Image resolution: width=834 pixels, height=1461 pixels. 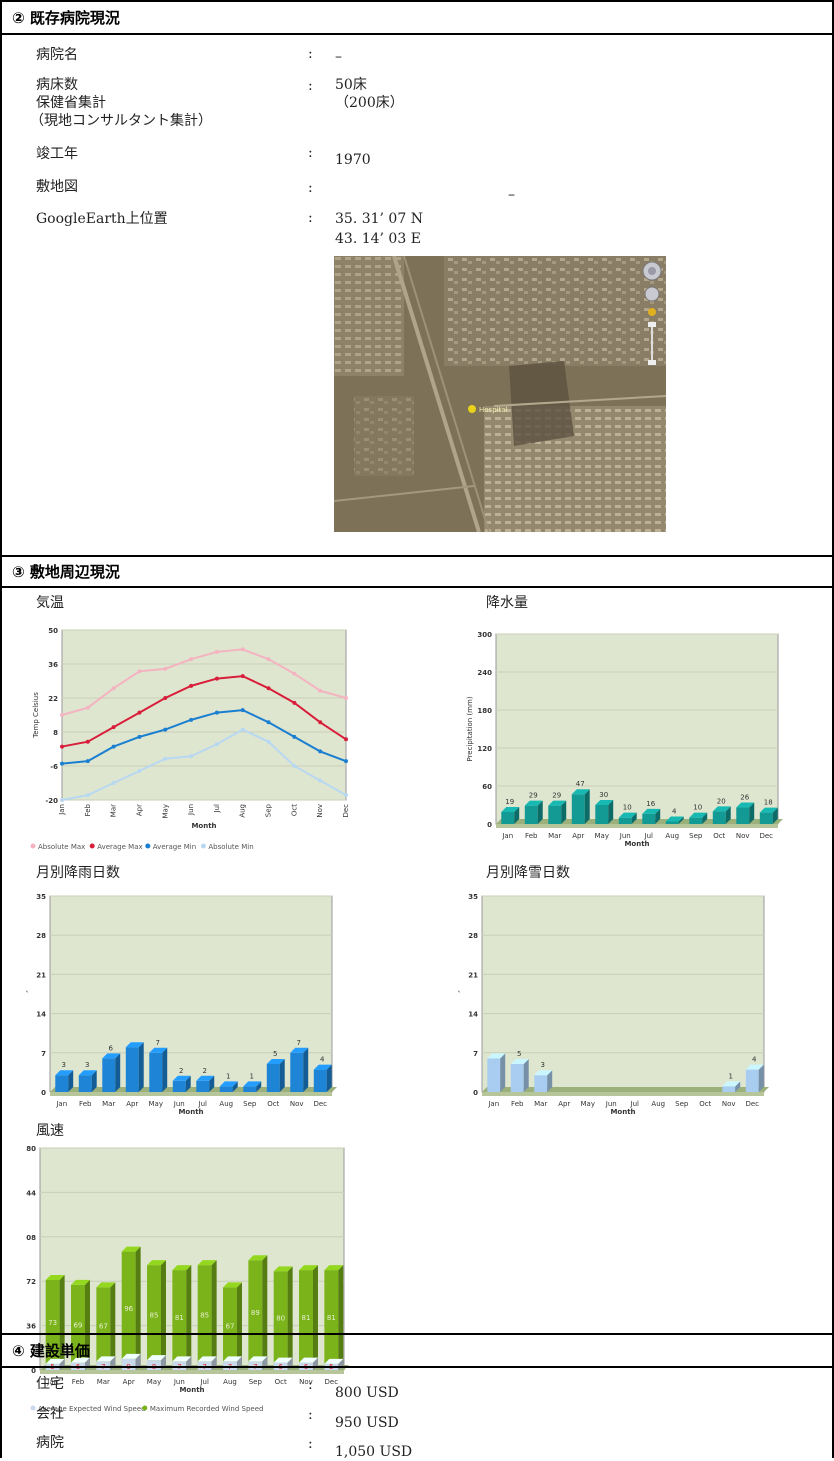 What do you see at coordinates (564, 1104) in the screenshot?
I see `x-tick-label: Apr` at bounding box center [564, 1104].